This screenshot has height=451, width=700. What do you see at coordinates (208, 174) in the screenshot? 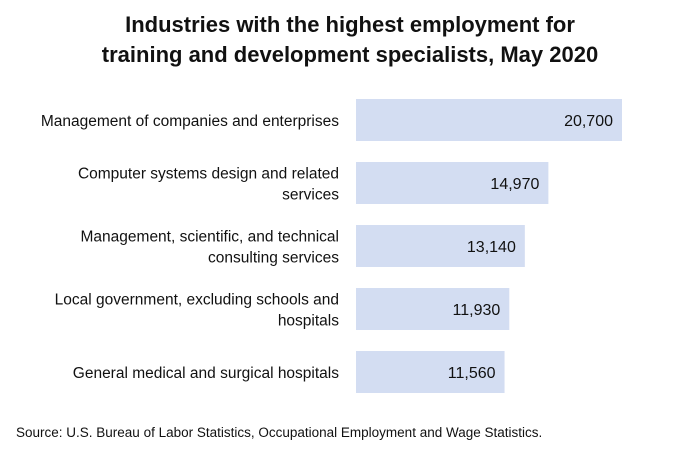
I see `category-label-1-line-0: Computer systems design and related` at bounding box center [208, 174].